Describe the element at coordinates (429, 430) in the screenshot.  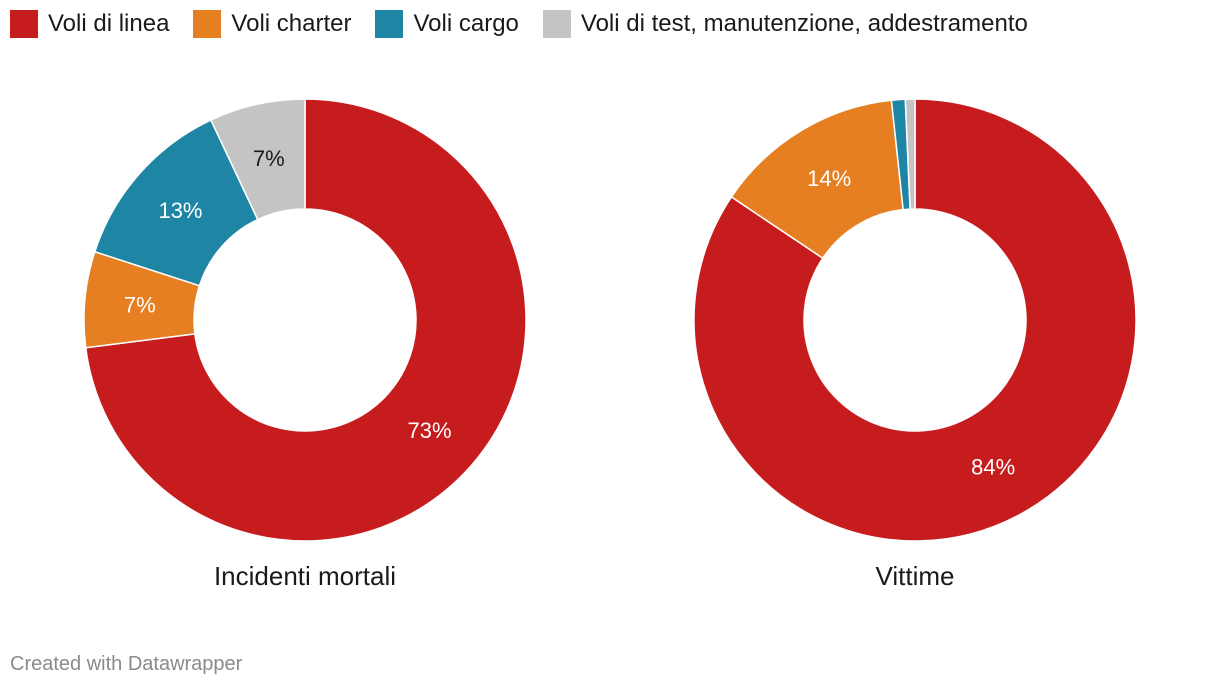
I see `slice-data-label: 73%` at that location.